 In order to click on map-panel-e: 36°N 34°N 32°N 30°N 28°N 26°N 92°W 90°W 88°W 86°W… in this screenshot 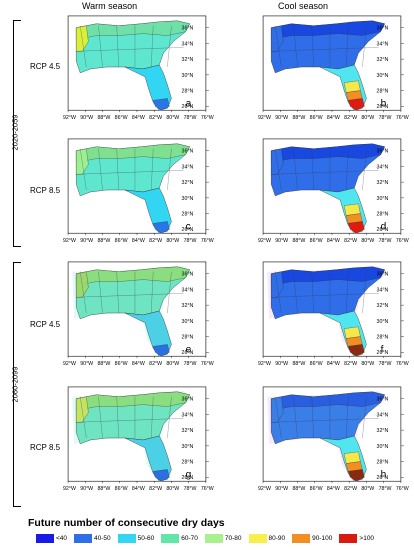, I will do `click(138, 313)`.